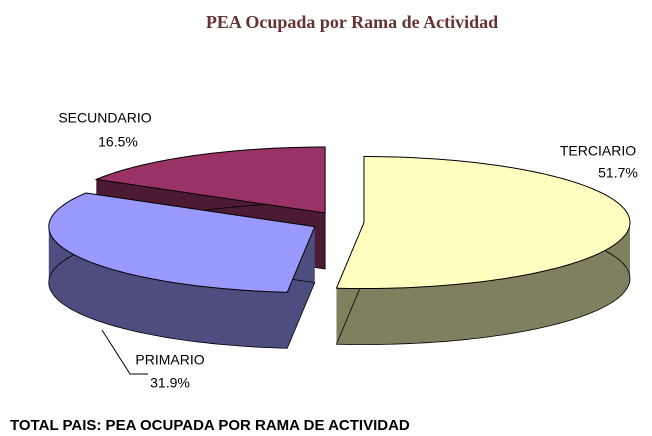  What do you see at coordinates (352, 22) in the screenshot?
I see `chart-title: PEA Ocupada por Rama de Actividad` at bounding box center [352, 22].